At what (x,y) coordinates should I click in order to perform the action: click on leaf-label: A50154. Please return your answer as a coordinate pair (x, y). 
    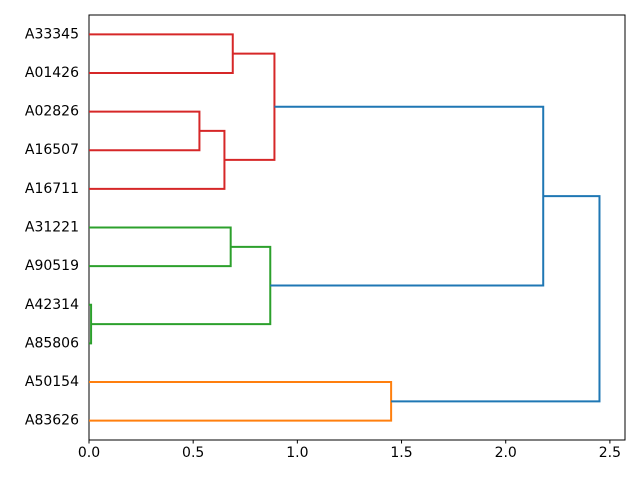
    Looking at the image, I should click on (52, 382).